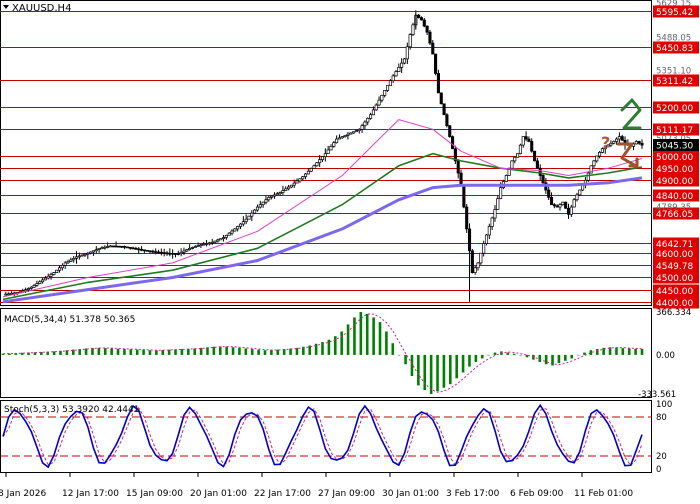 The width and height of the screenshot is (700, 504). What do you see at coordinates (605, 142) in the screenshot?
I see `question-mark: ?` at bounding box center [605, 142].